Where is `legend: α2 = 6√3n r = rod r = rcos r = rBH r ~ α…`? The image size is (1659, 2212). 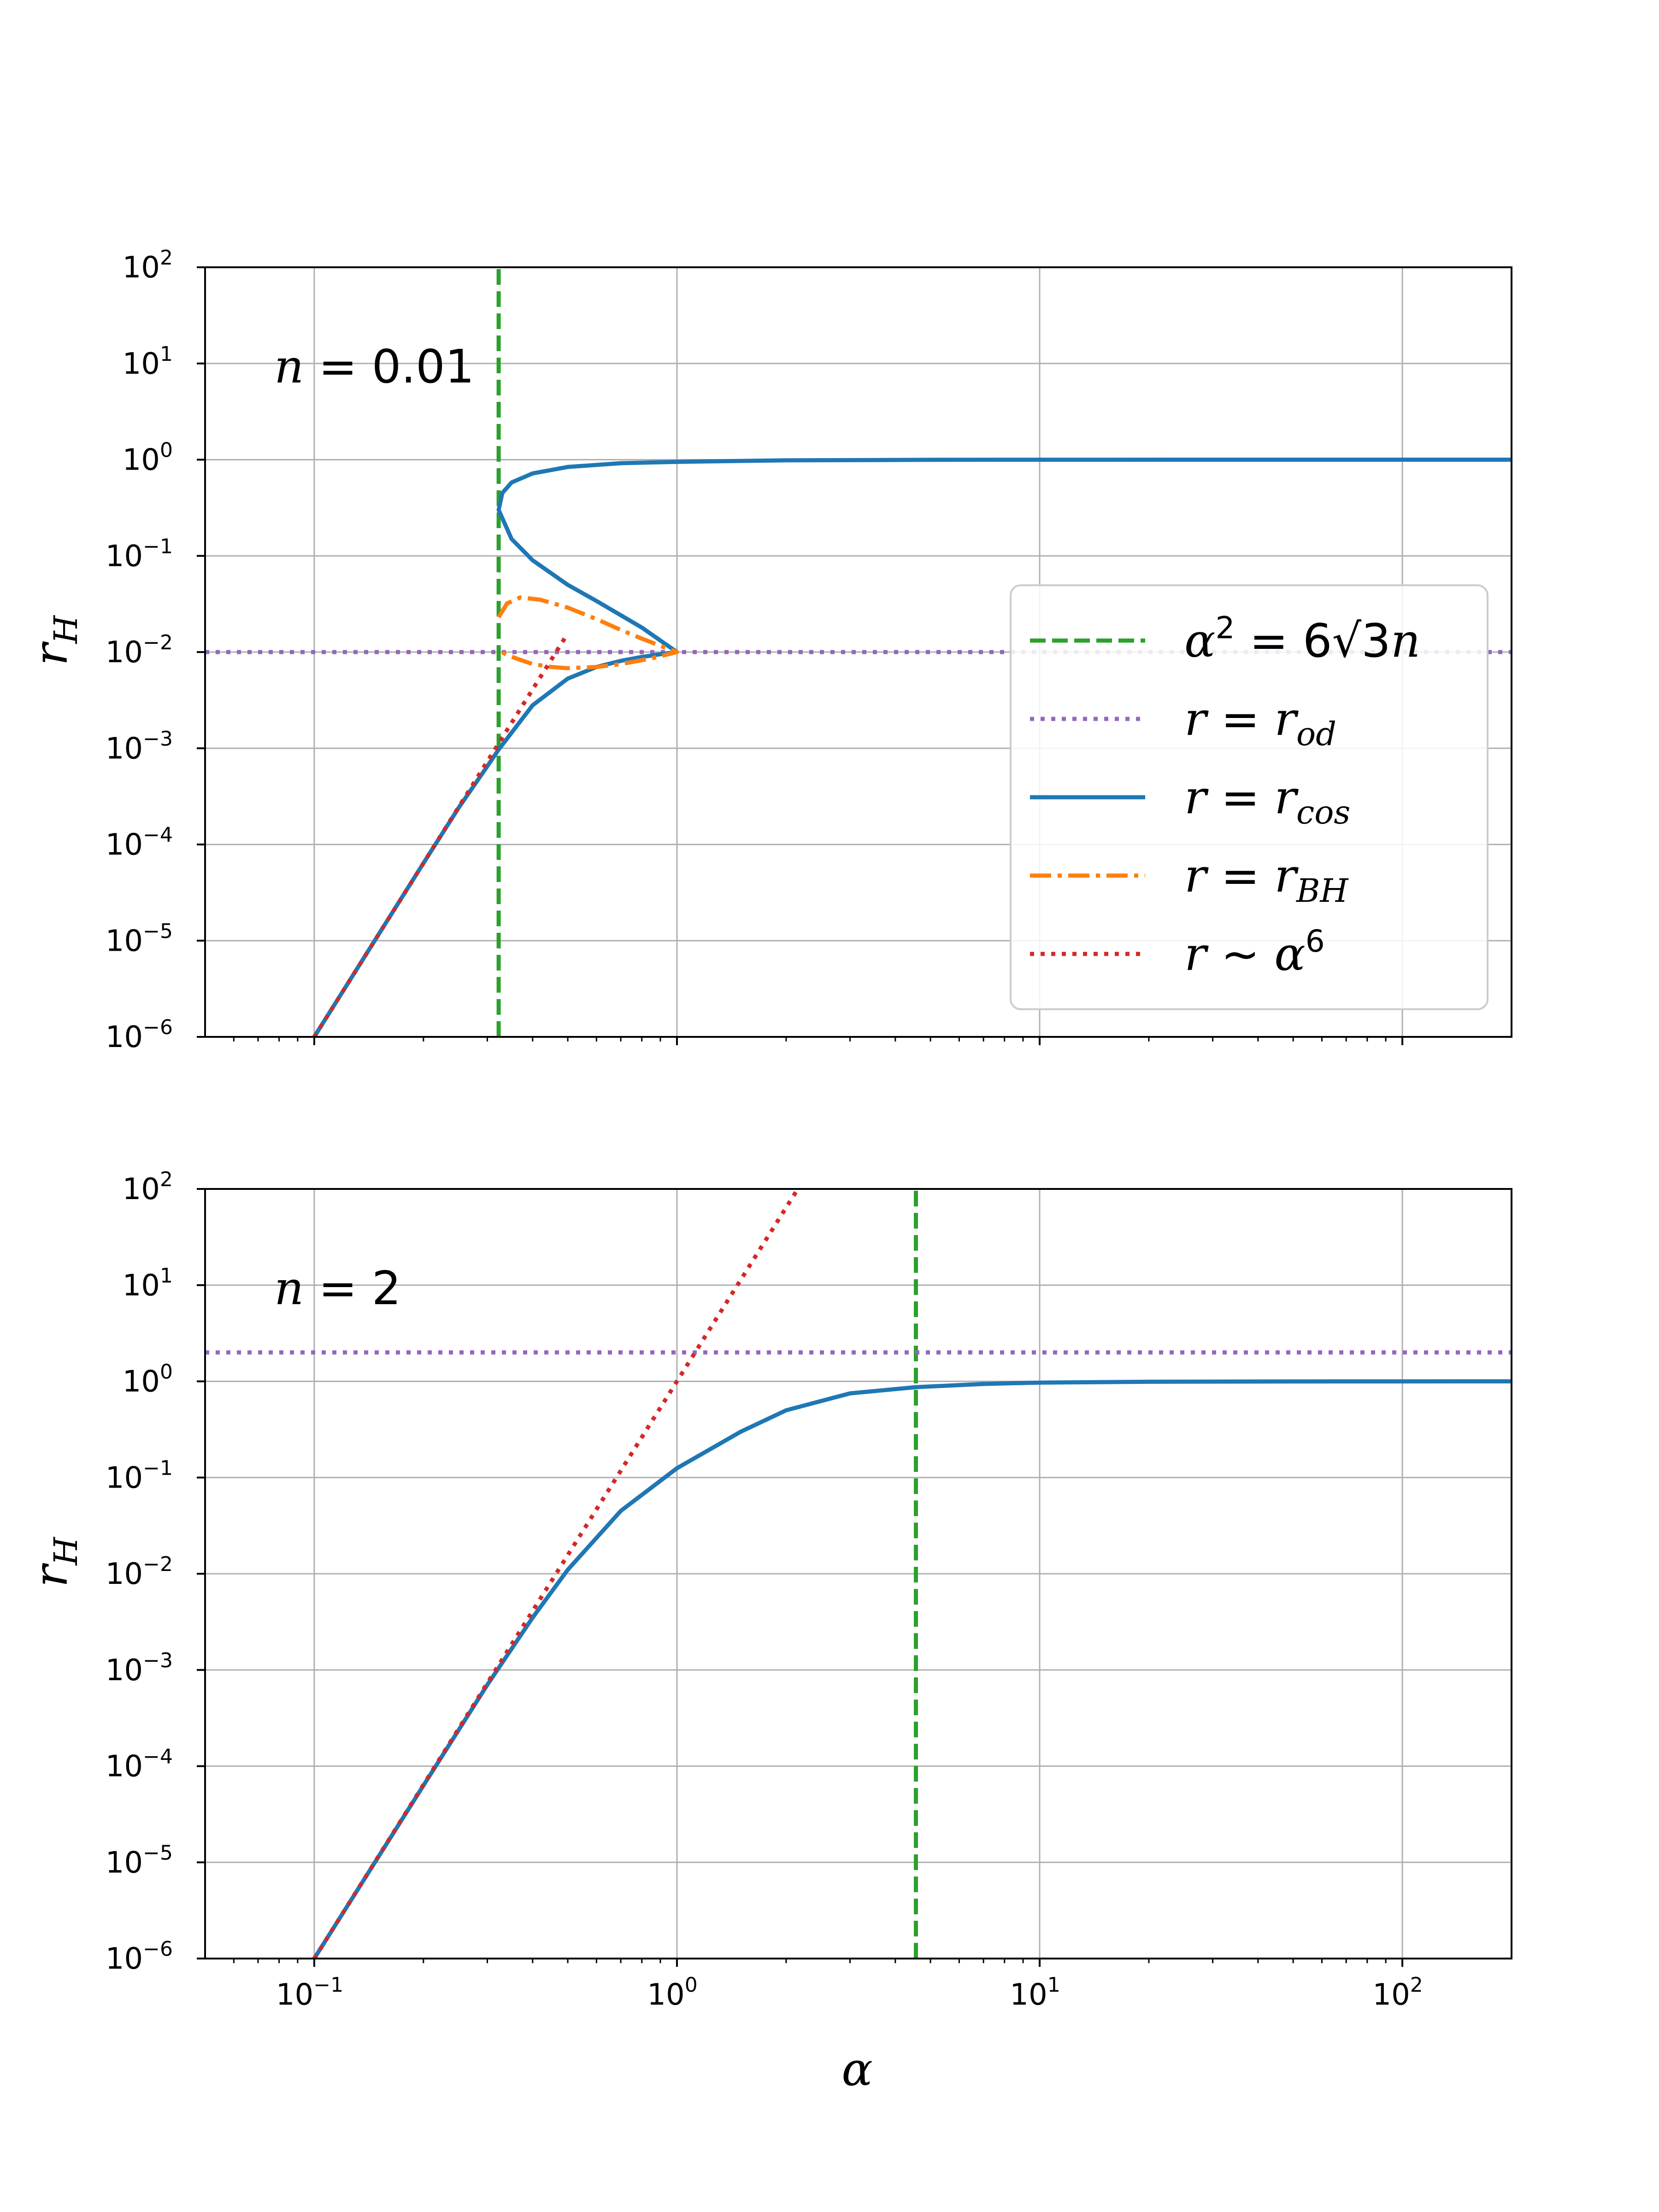 legend: α2 = 6√3n r = rod r = rcos r = rBH r ~ α… is located at coordinates (1249, 797).